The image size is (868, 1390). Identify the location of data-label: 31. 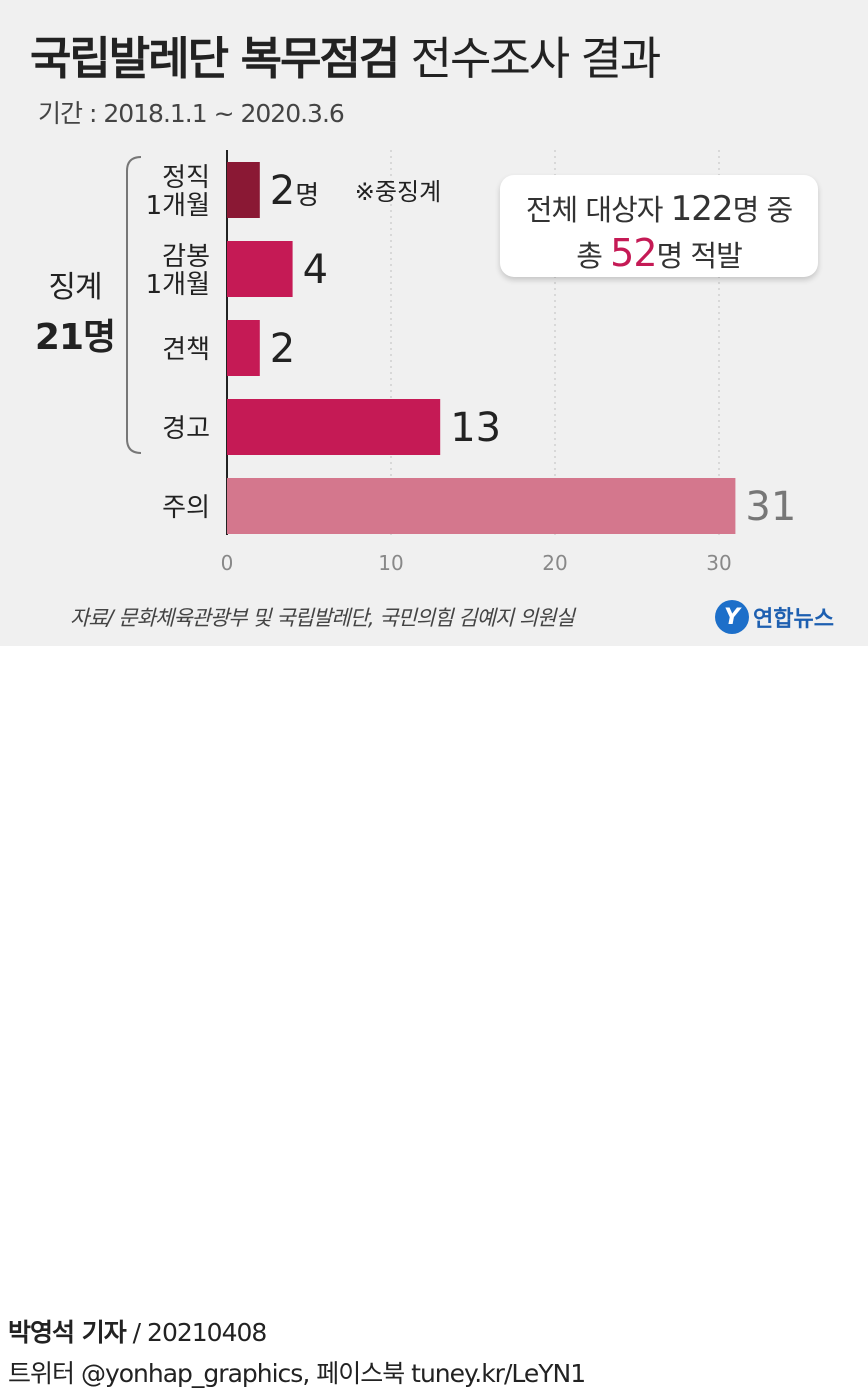
(770, 507).